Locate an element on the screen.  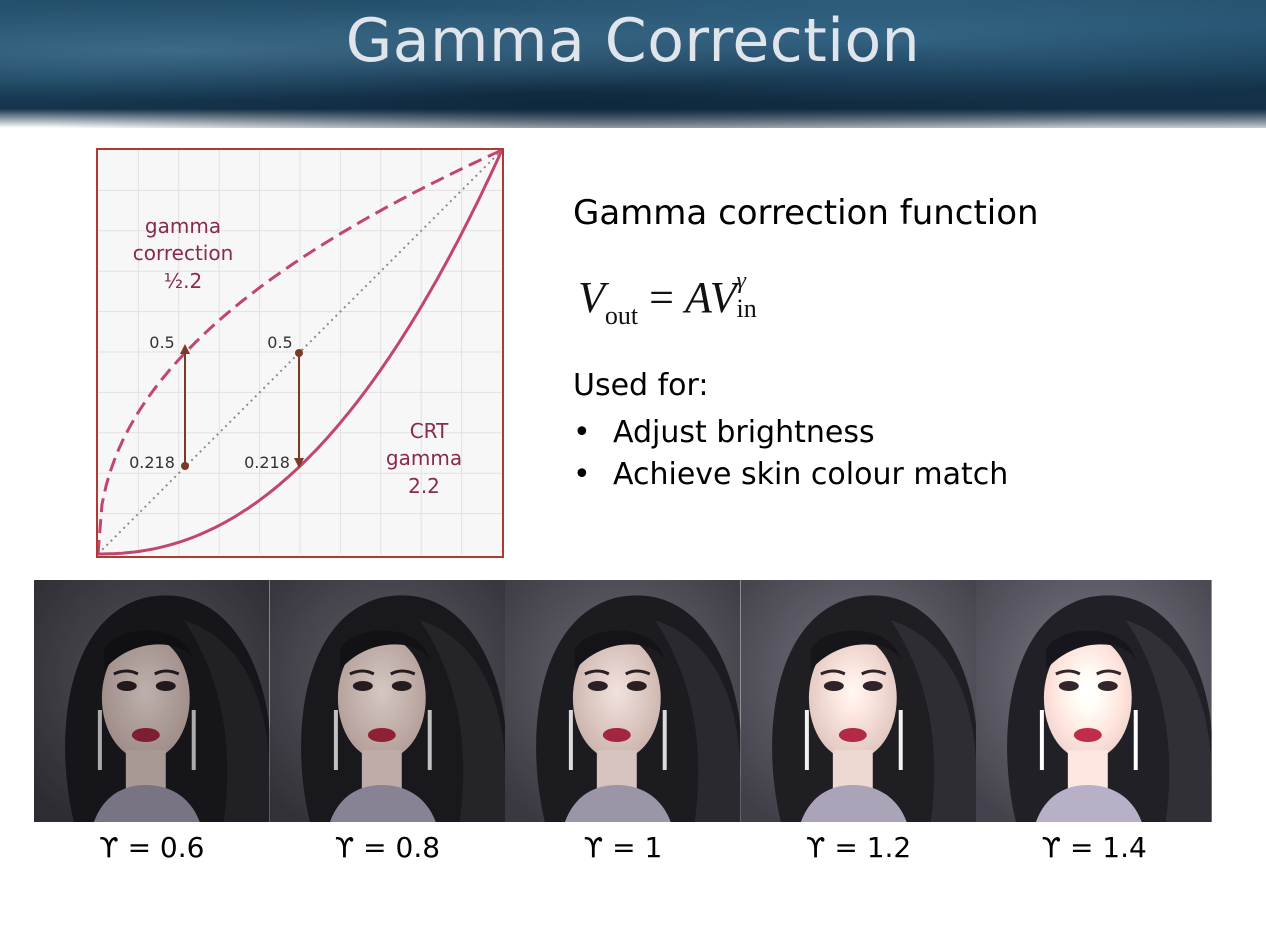
bullet-text: Adjust brightness is located at coordinates (744, 432).